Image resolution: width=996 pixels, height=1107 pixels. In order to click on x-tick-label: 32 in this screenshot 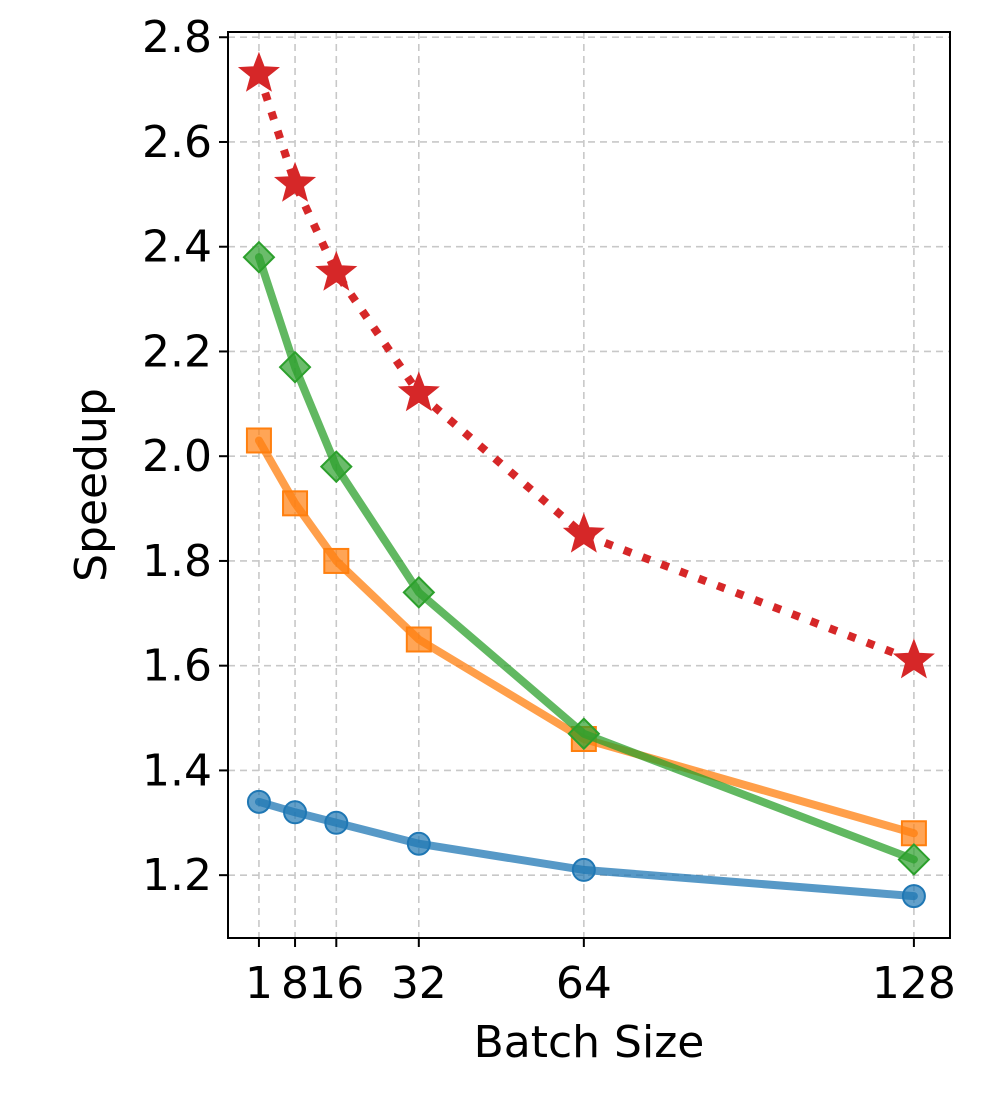, I will do `click(419, 983)`.